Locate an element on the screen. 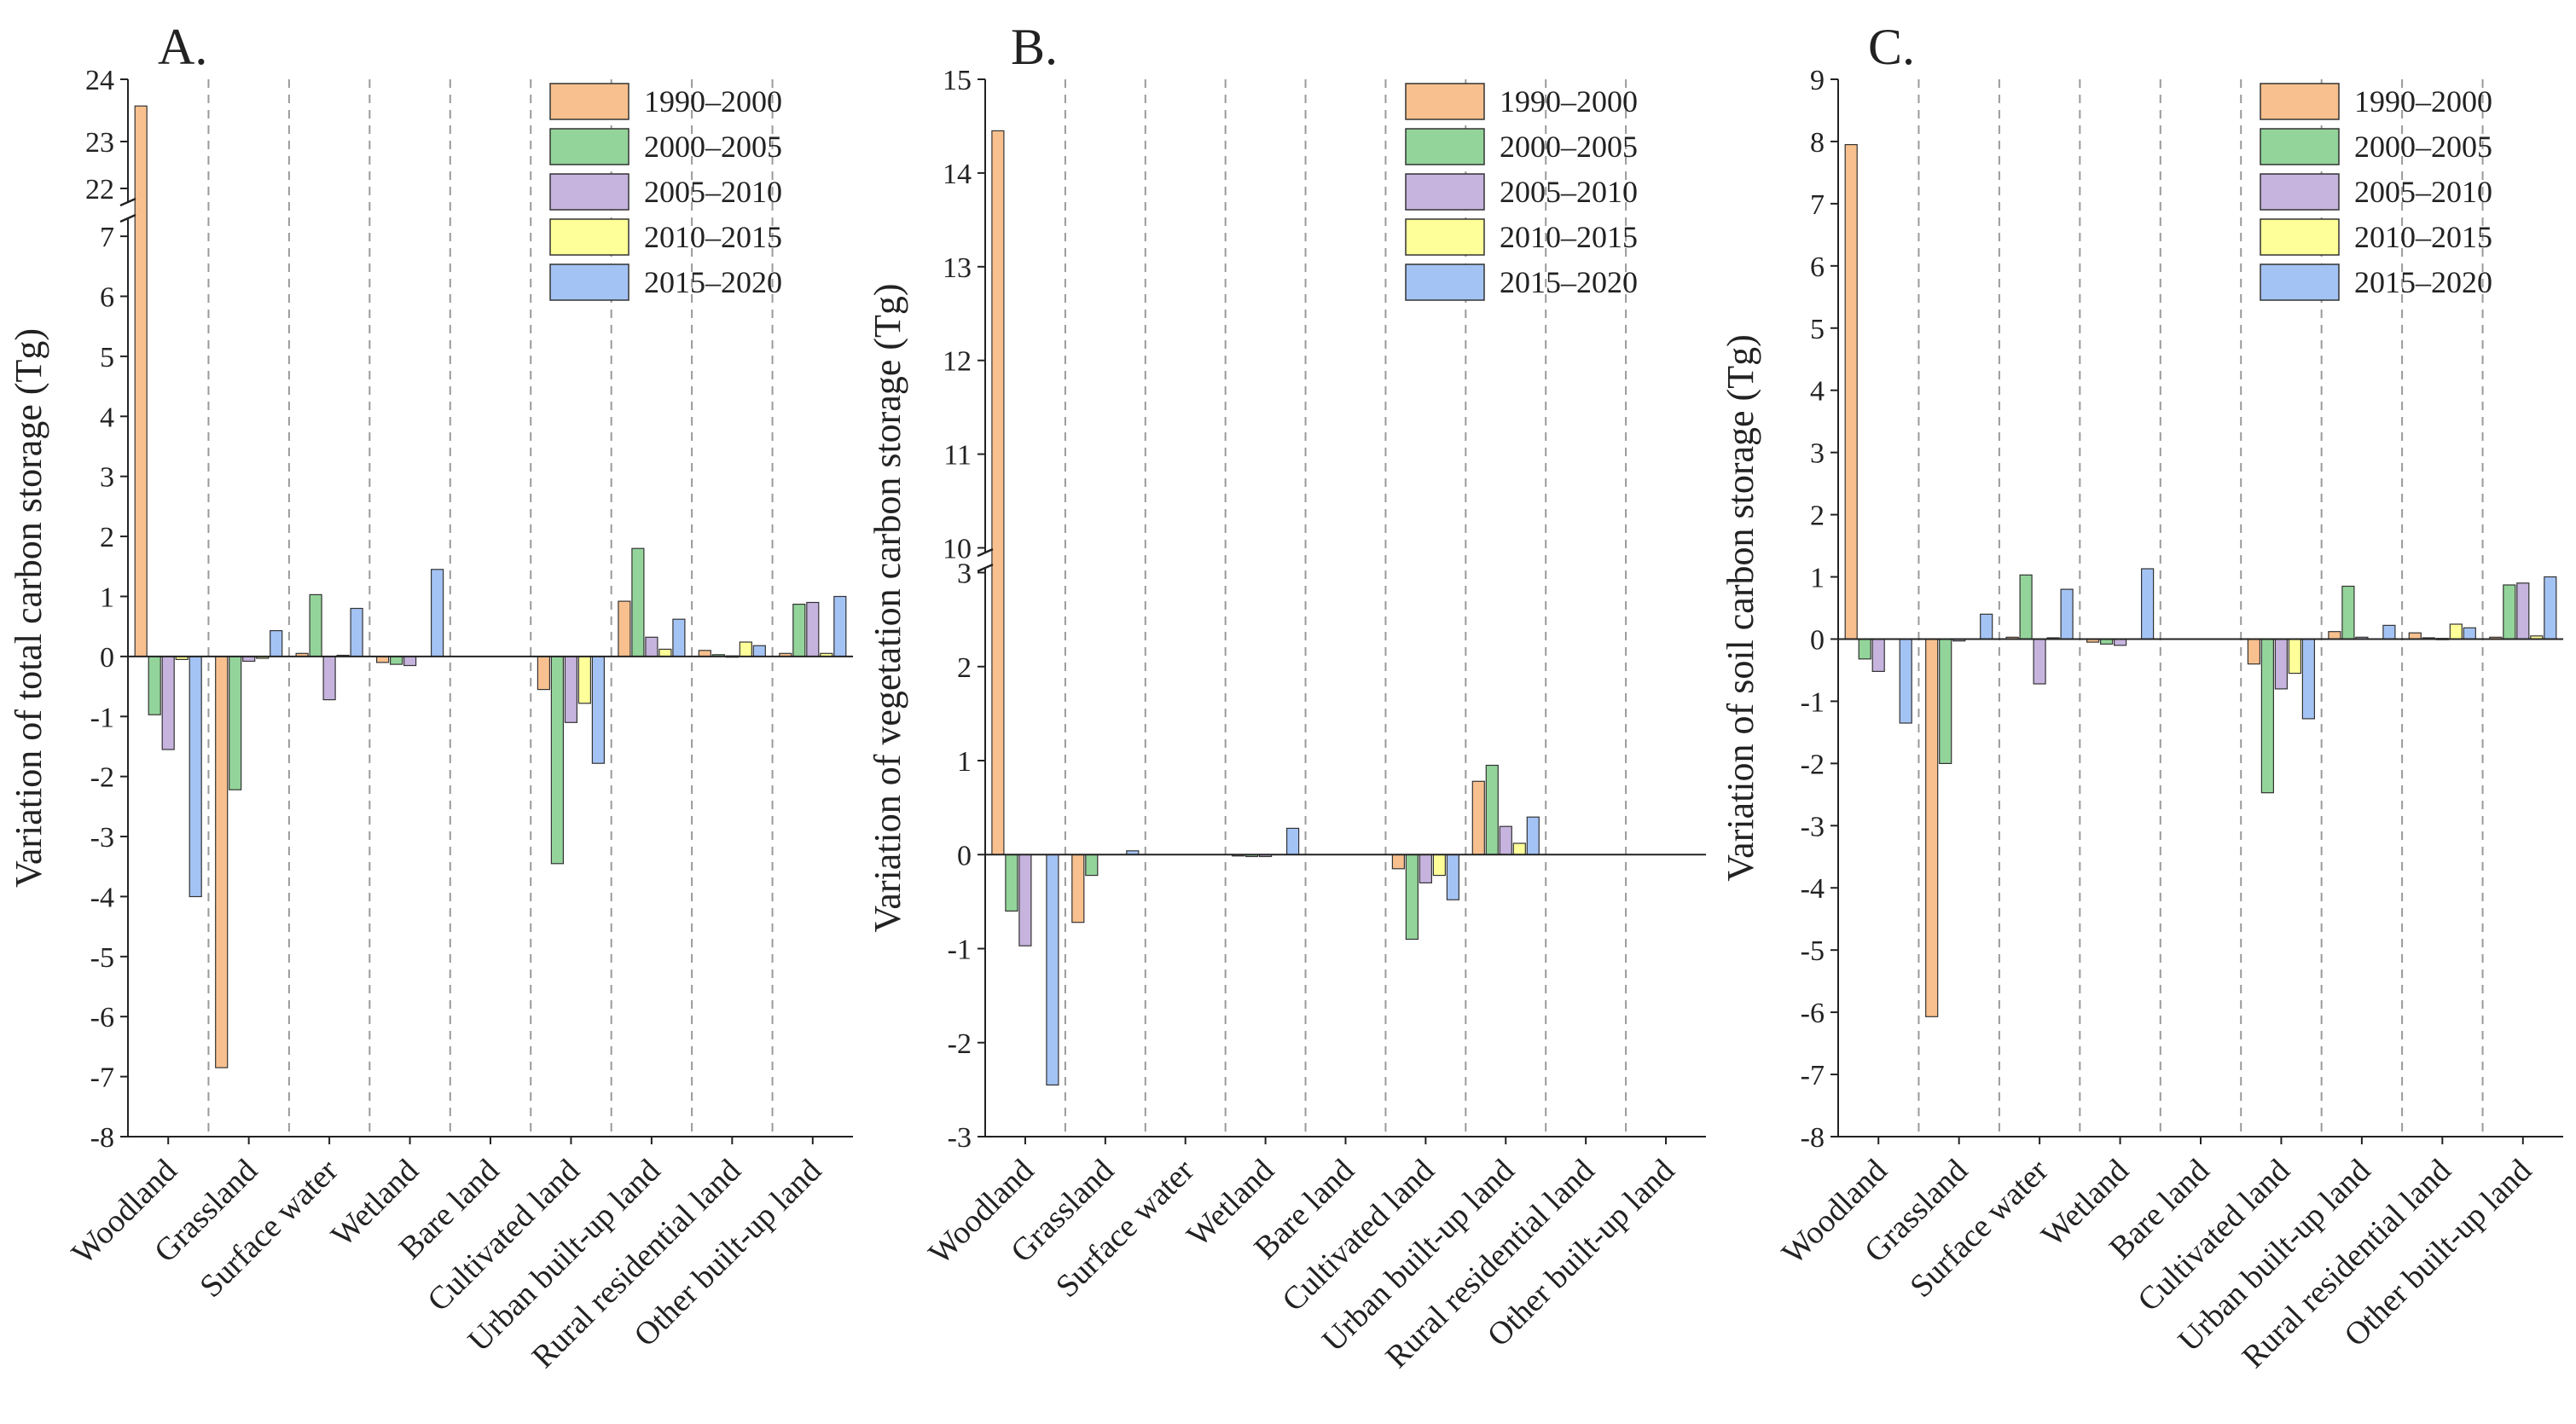  y-tick-label: 15 is located at coordinates (957, 80).